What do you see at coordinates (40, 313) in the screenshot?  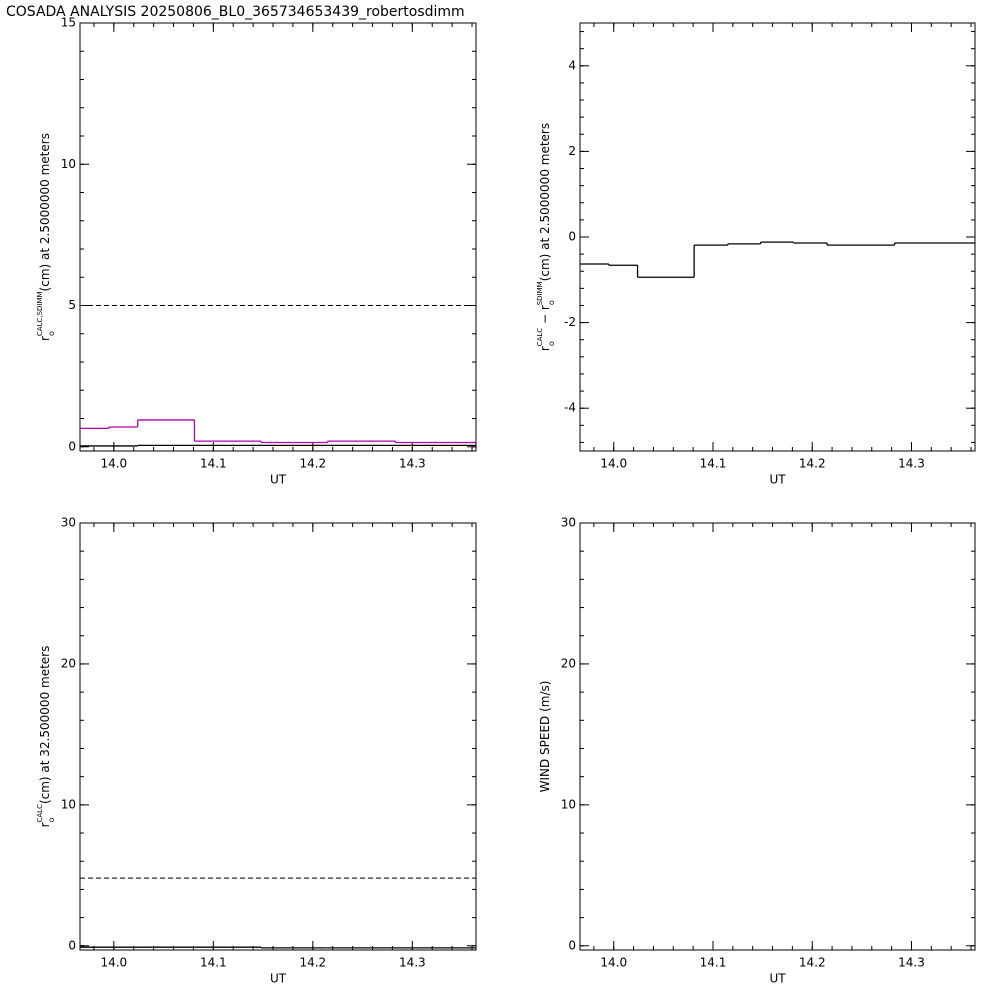 I see `y-axis-label-part: CALC,SDIMM` at bounding box center [40, 313].